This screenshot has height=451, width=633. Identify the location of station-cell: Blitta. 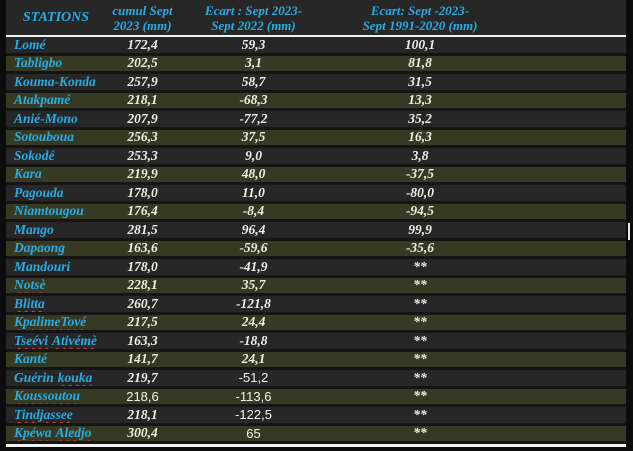
(56, 304).